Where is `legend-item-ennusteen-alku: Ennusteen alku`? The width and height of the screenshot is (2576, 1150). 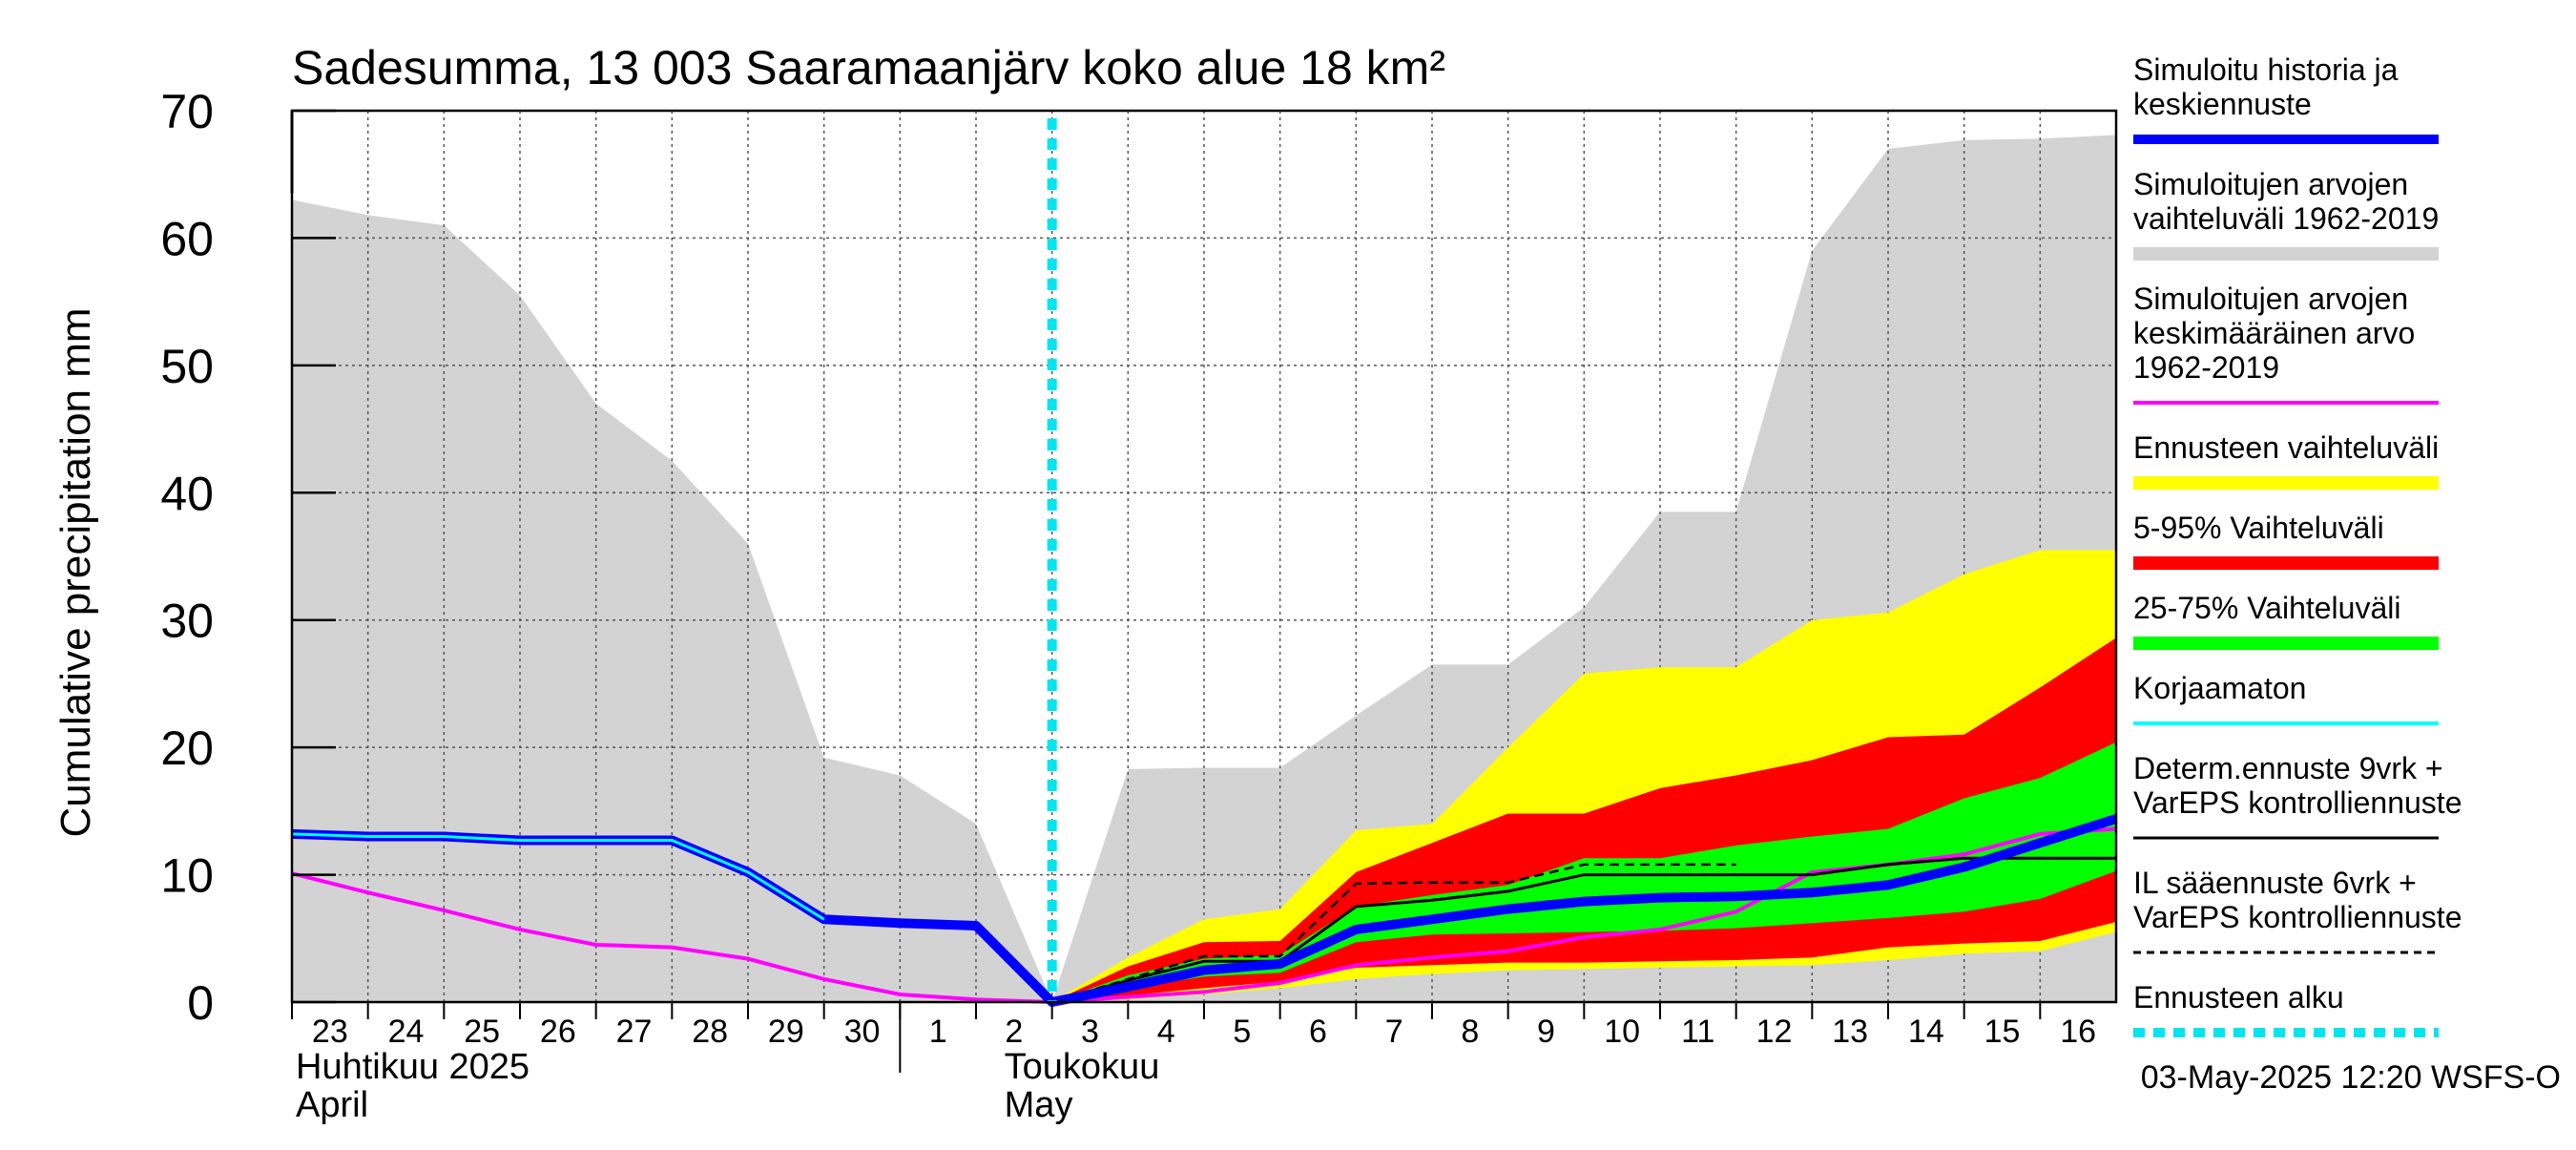 legend-item-ennusteen-alku: Ennusteen alku is located at coordinates (2286, 1008).